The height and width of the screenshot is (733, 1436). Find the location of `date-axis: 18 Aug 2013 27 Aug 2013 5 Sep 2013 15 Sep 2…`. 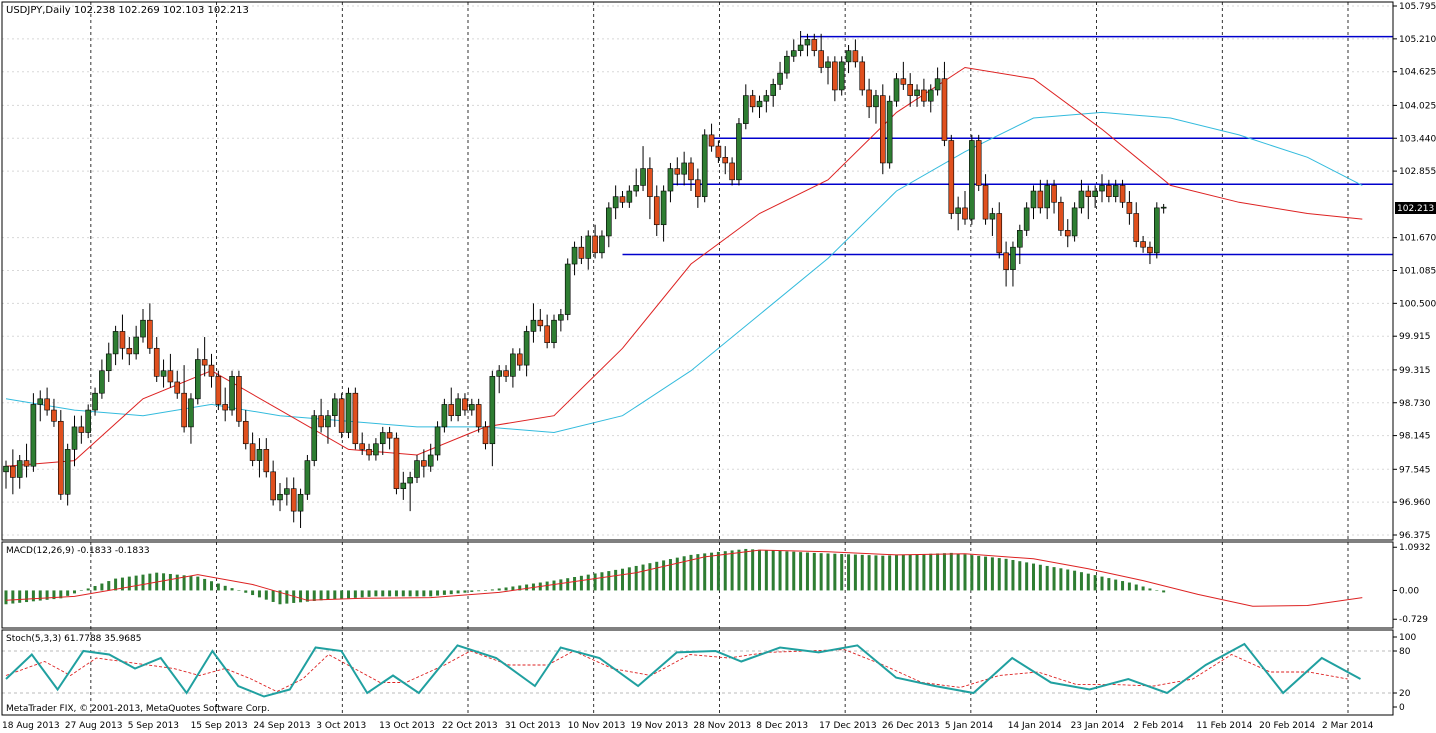

date-axis: 18 Aug 2013 27 Aug 2013 5 Sep 2013 15 Sep 2… is located at coordinates (688, 726).